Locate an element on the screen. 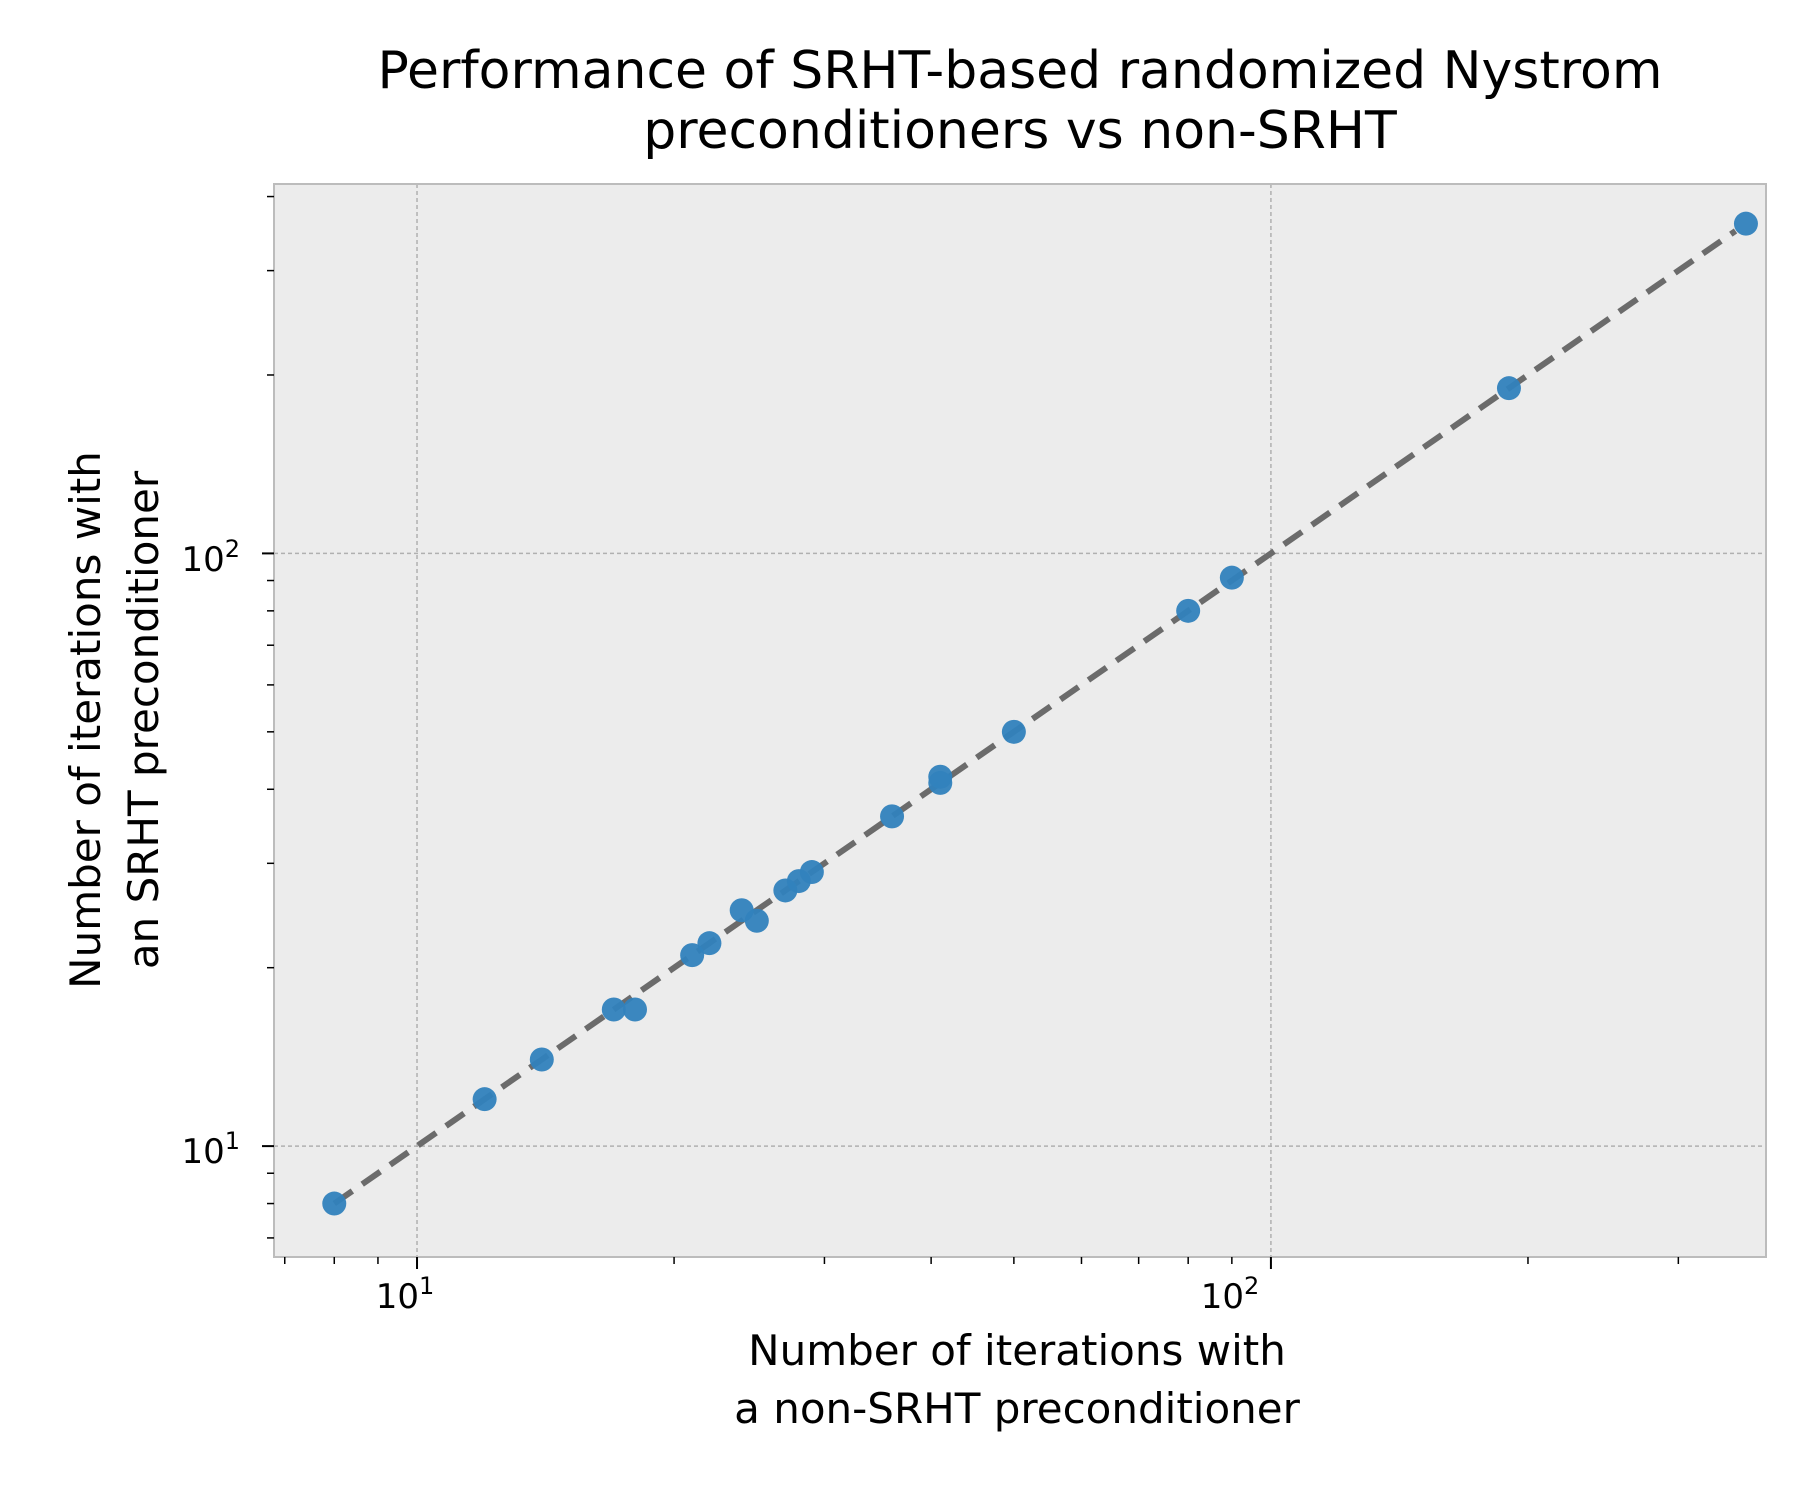  y-axis-label-line-1: Number of iterations with is located at coordinates (85, 720).